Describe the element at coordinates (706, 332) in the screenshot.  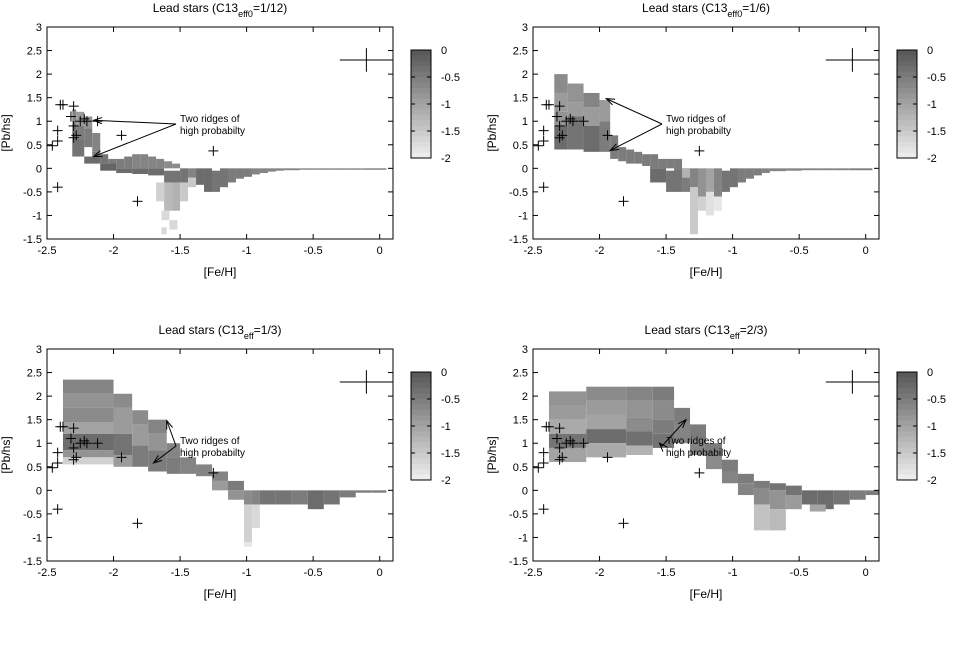
I see `chart-title: Lead stars (C13eff=2/3)` at that location.